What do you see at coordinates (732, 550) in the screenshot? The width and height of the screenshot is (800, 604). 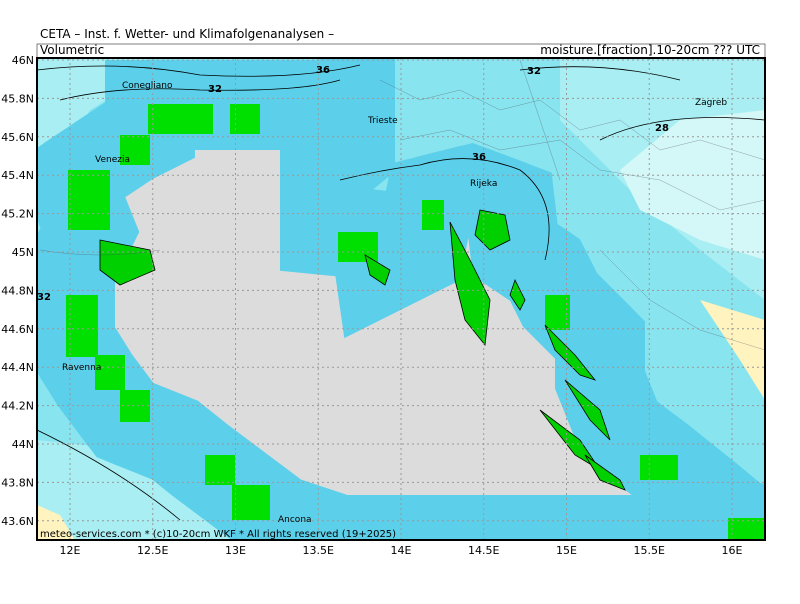 I see `lon-tick-label: 16E` at bounding box center [732, 550].